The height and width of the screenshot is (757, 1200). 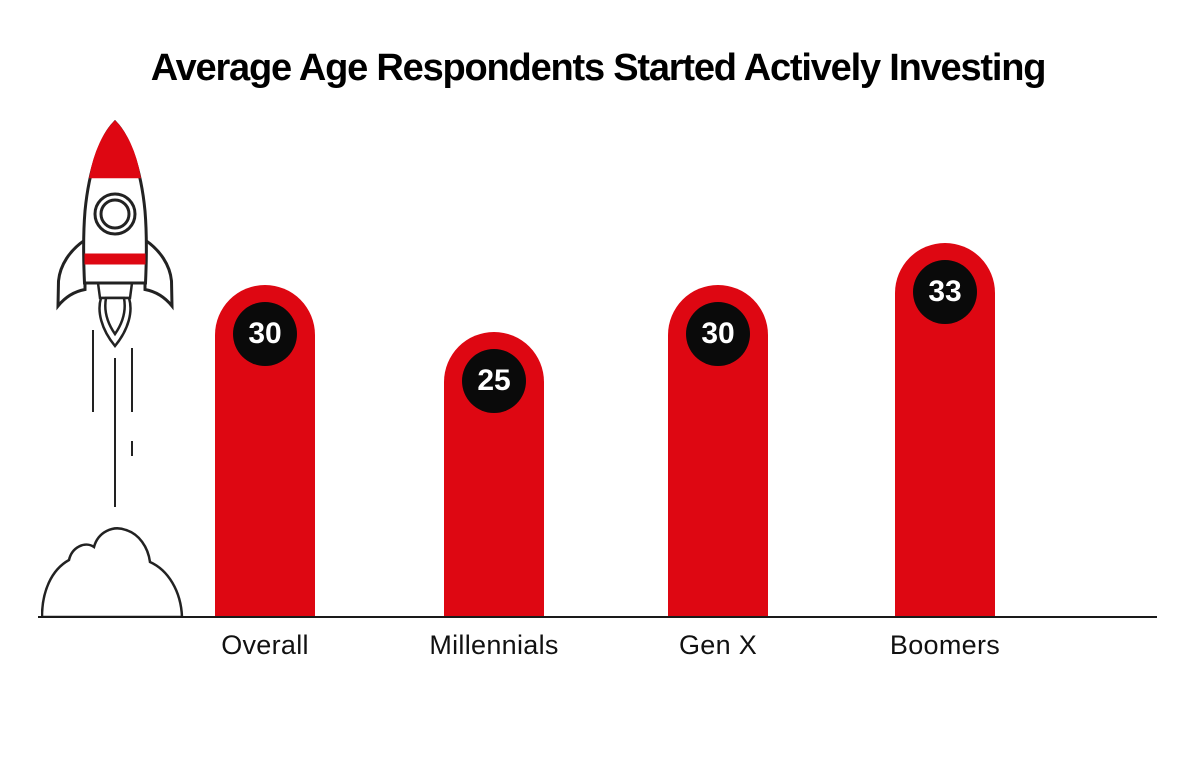 What do you see at coordinates (112, 418) in the screenshot?
I see `speed-lines-icon` at bounding box center [112, 418].